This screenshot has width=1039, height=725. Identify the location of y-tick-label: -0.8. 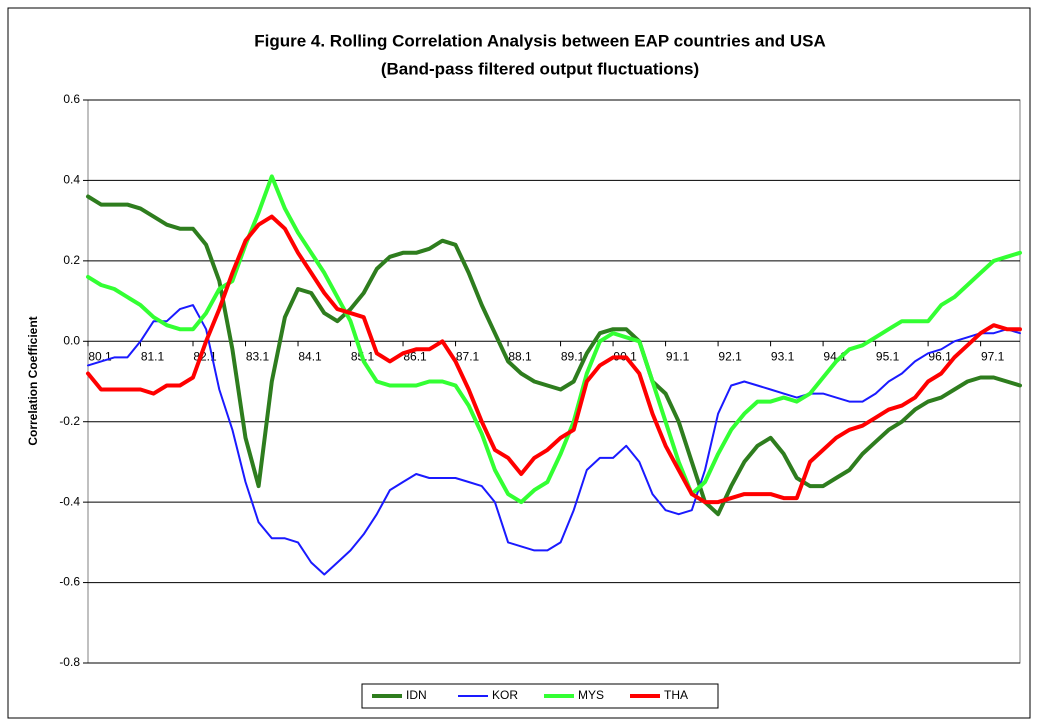
(69, 662).